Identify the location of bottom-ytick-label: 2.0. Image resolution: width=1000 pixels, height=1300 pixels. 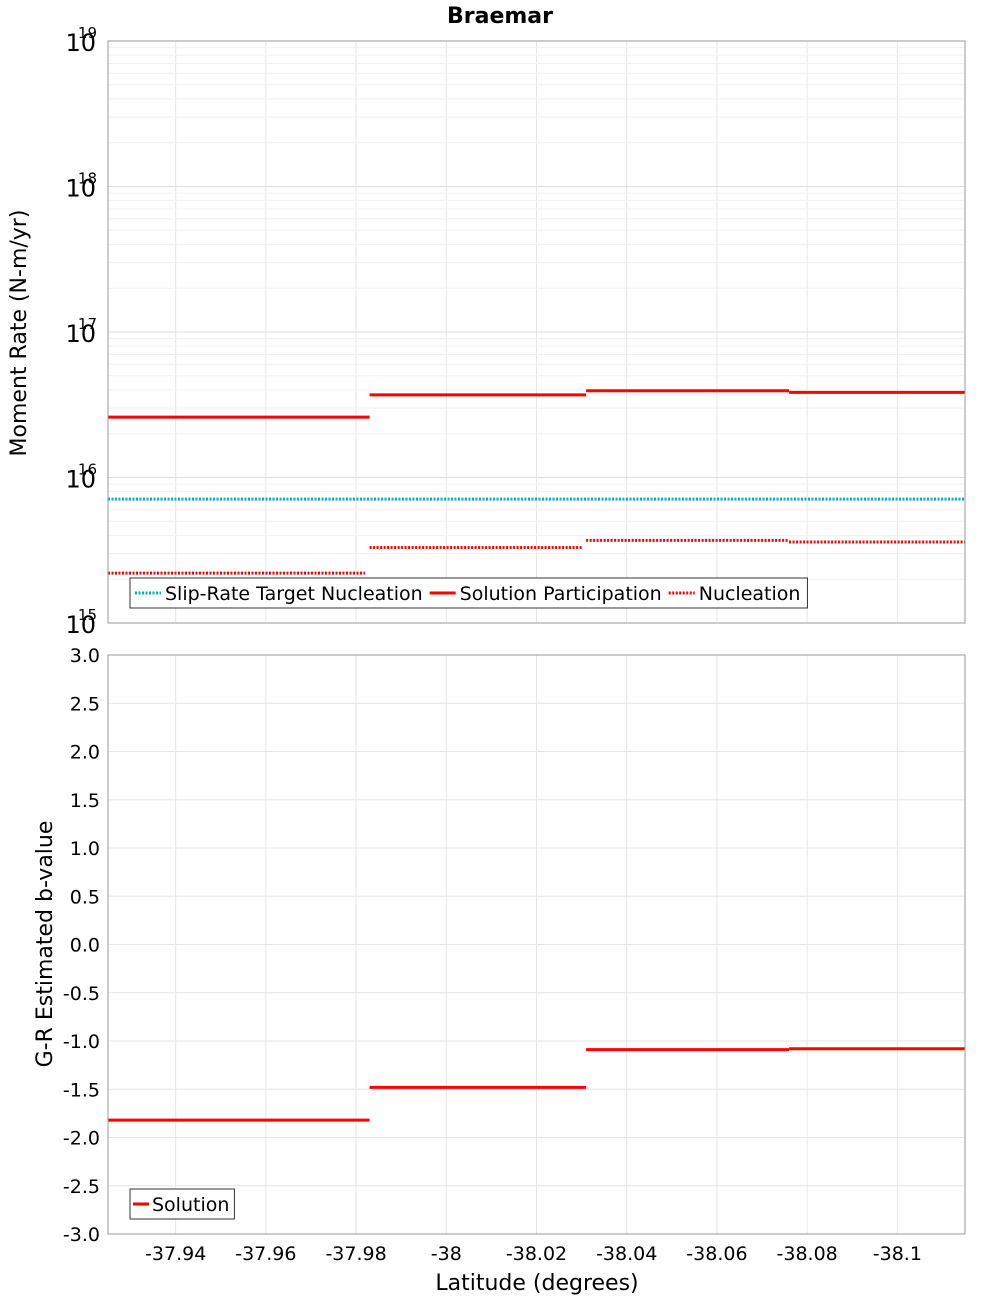
(85, 753).